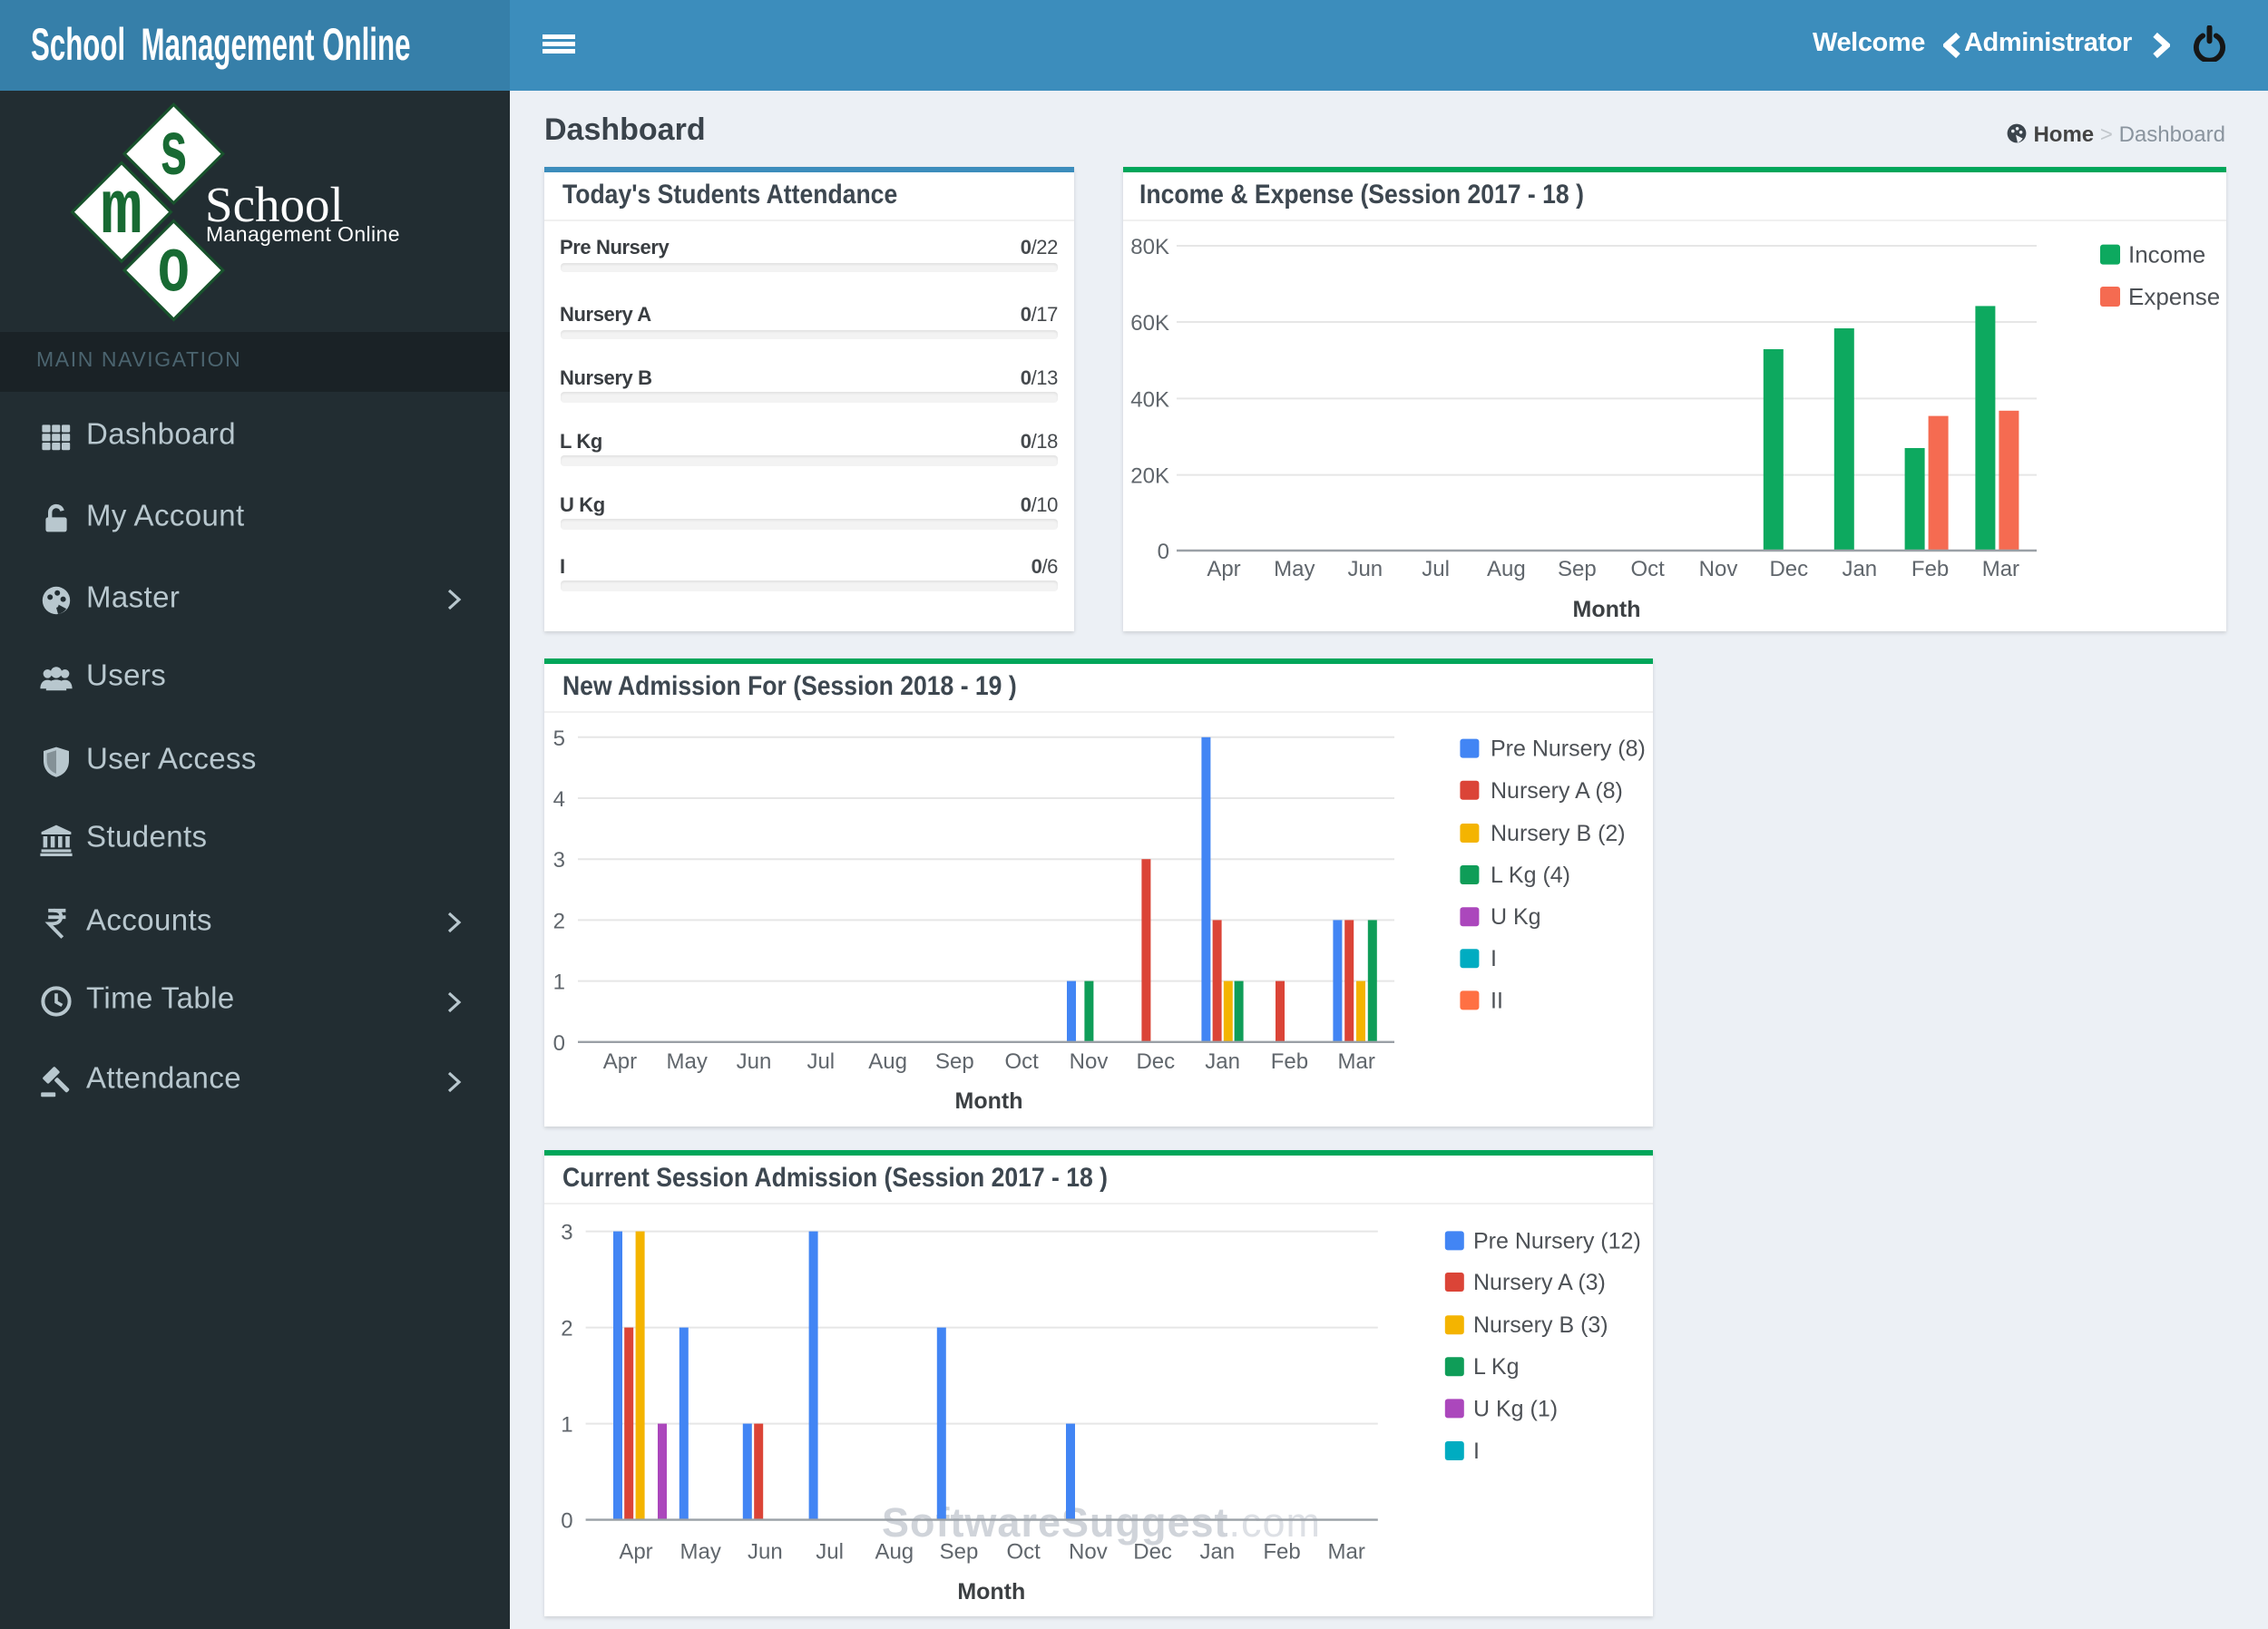 Image resolution: width=2268 pixels, height=1629 pixels. What do you see at coordinates (1557, 1240) in the screenshot?
I see `svg-text: Pre Nursery (12)` at bounding box center [1557, 1240].